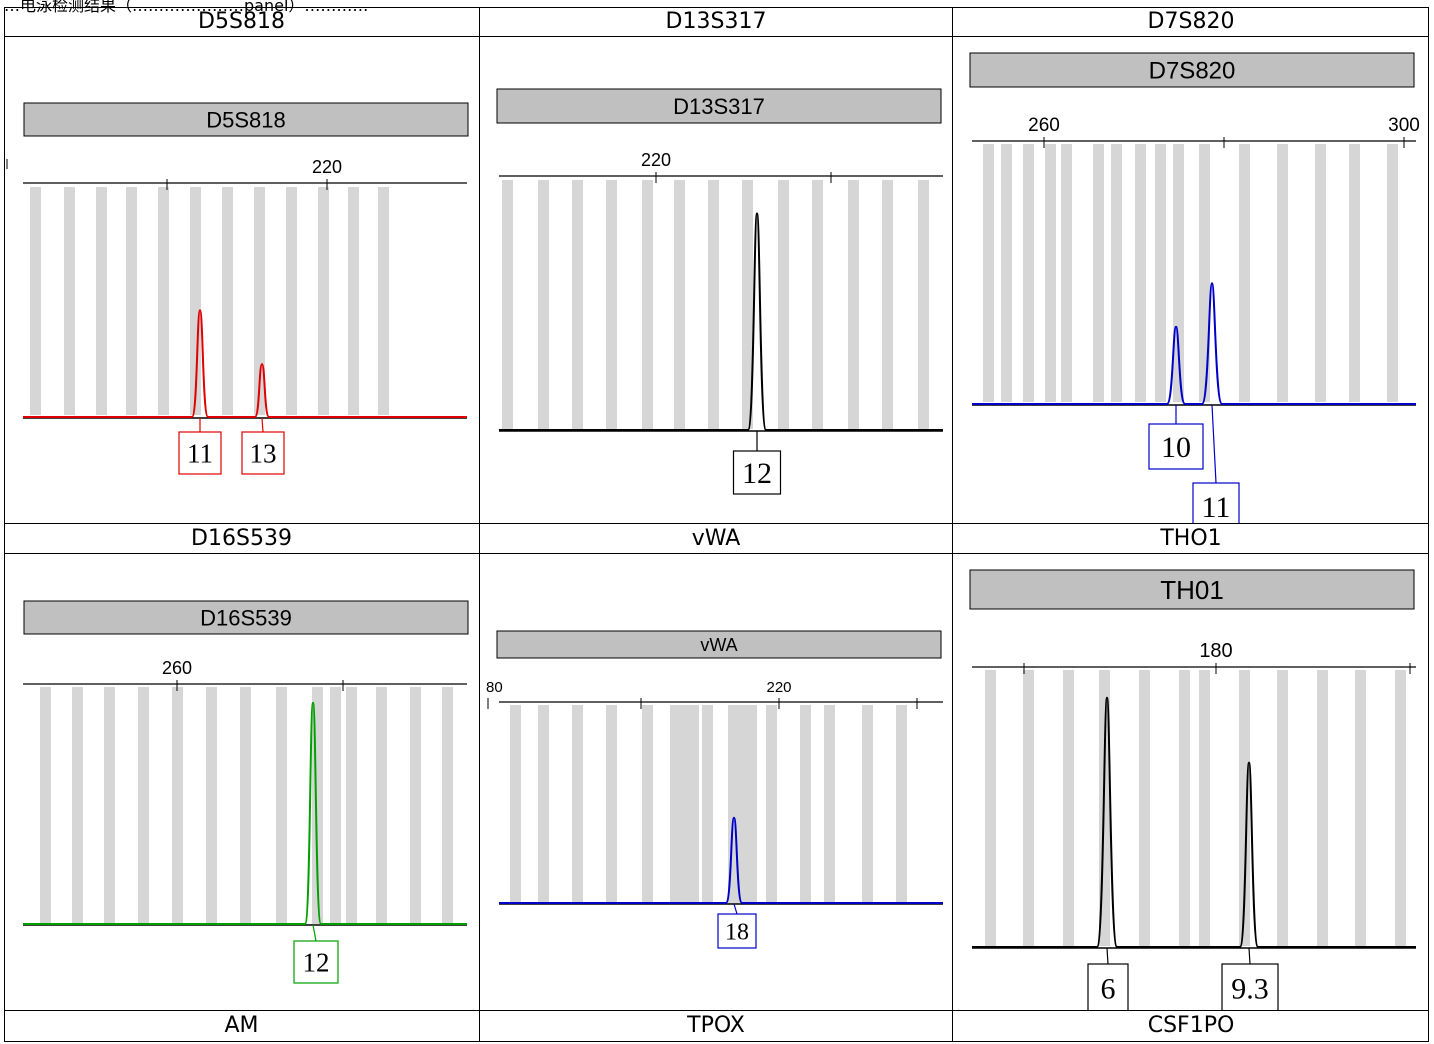 This screenshot has height=1044, width=1434. Describe the element at coordinates (718, 645) in the screenshot. I see `locus-title: vWA` at that location.